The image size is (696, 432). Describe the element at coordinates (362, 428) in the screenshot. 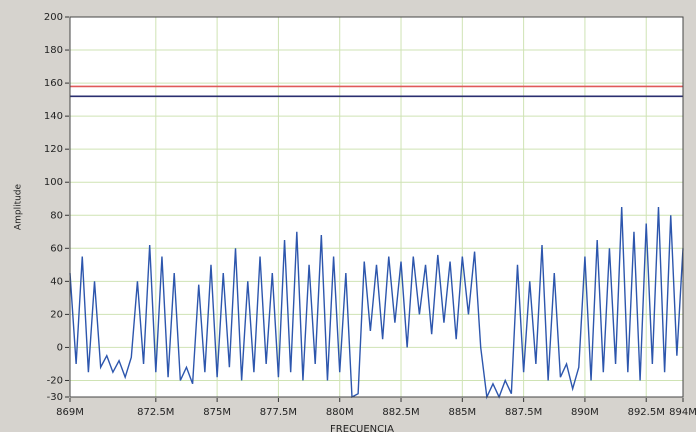

I see `x-axis-label: FRECUENCIA` at that location.